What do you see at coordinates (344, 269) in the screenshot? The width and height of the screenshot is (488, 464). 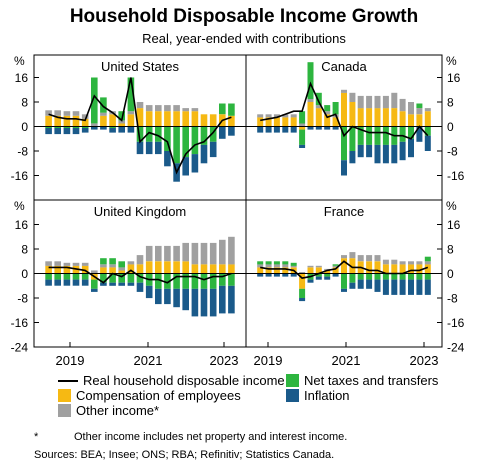 I see `line-france-real-income` at bounding box center [344, 269].